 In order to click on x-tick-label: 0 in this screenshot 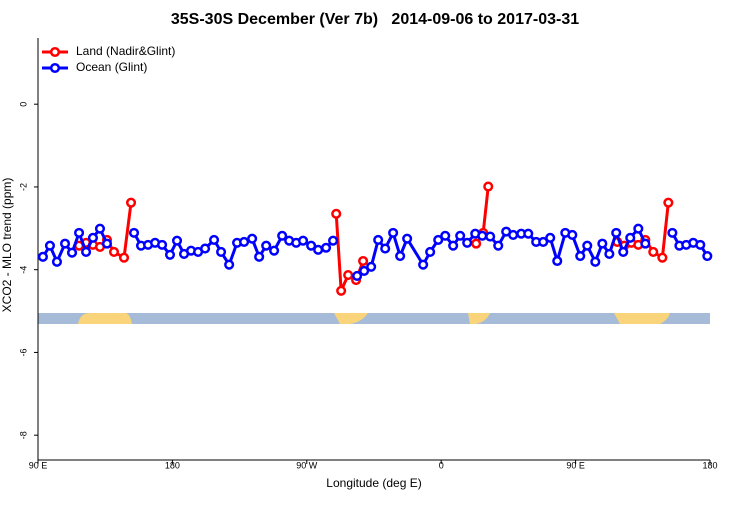, I will do `click(441, 465)`.